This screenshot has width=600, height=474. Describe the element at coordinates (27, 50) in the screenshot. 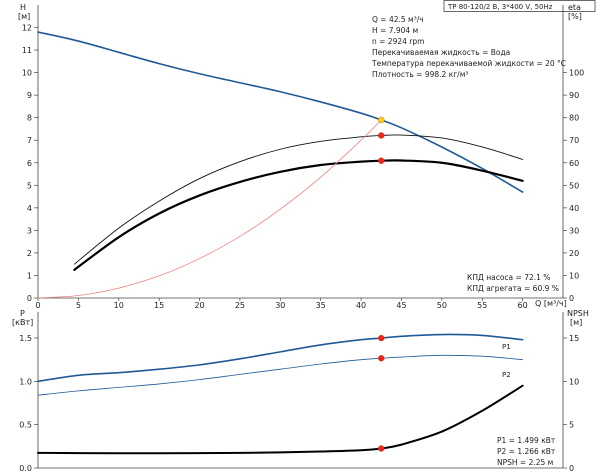

I see `left-tick-label: 11` at that location.